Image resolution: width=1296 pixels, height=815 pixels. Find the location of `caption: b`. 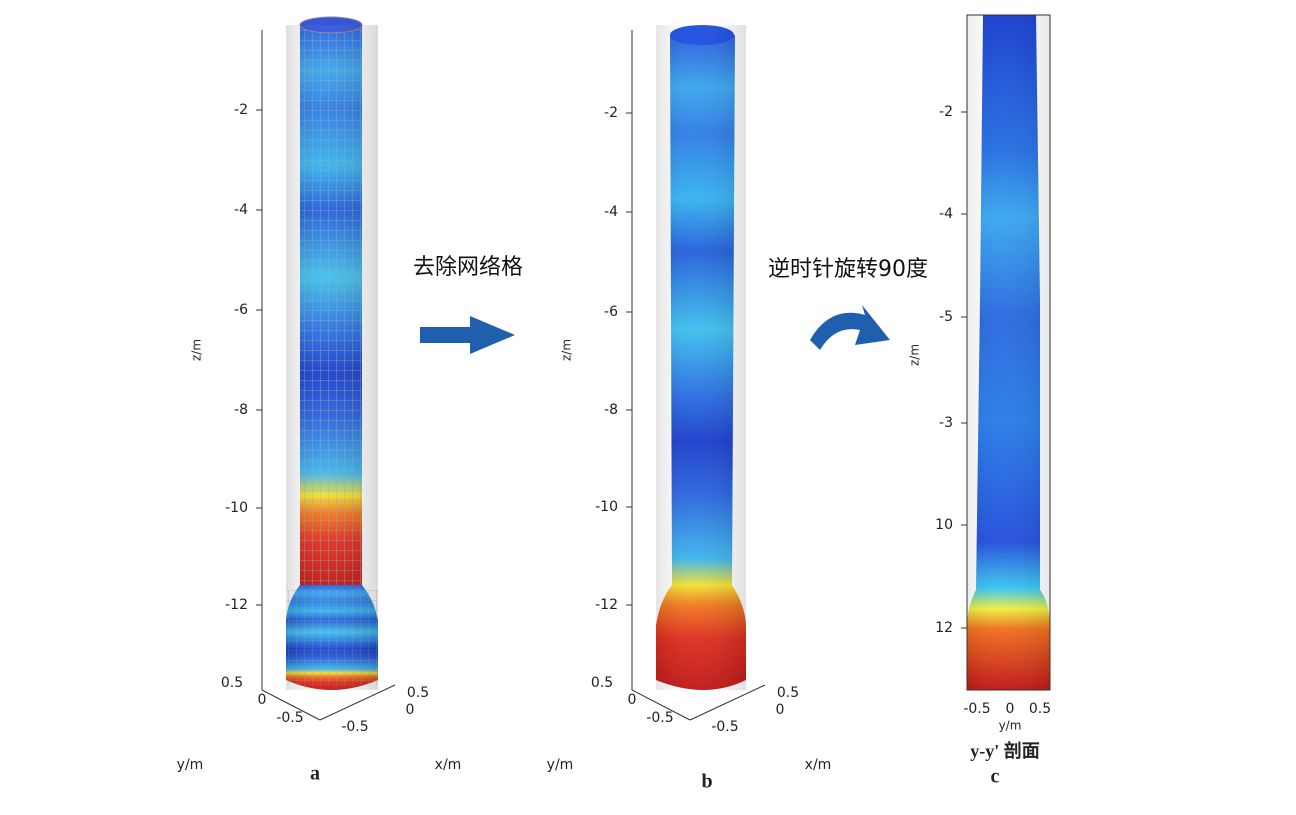

caption: b is located at coordinates (706, 782).